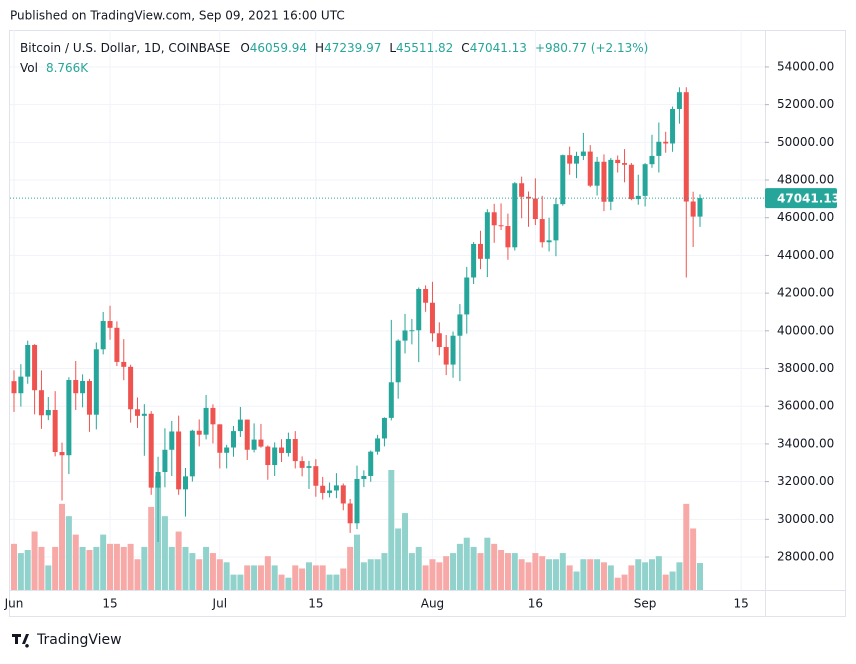  What do you see at coordinates (125, 48) in the screenshot?
I see `symbol: Bitcoin / U.S. Dollar, 1D, COINBASE` at bounding box center [125, 48].